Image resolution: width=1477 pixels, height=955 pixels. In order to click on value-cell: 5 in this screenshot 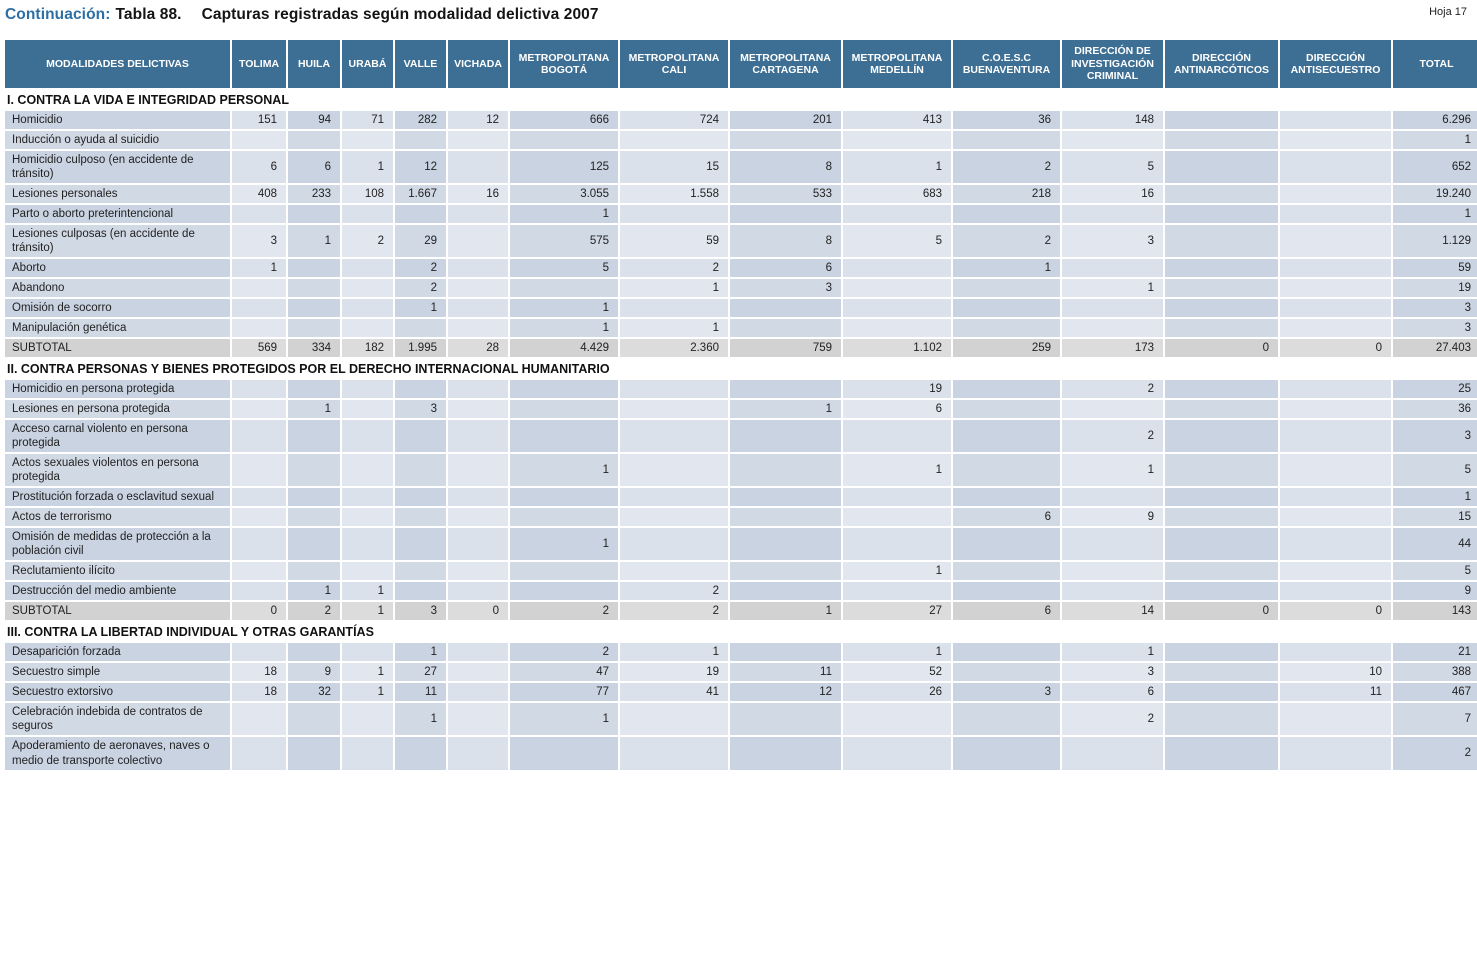, I will do `click(565, 269)`.